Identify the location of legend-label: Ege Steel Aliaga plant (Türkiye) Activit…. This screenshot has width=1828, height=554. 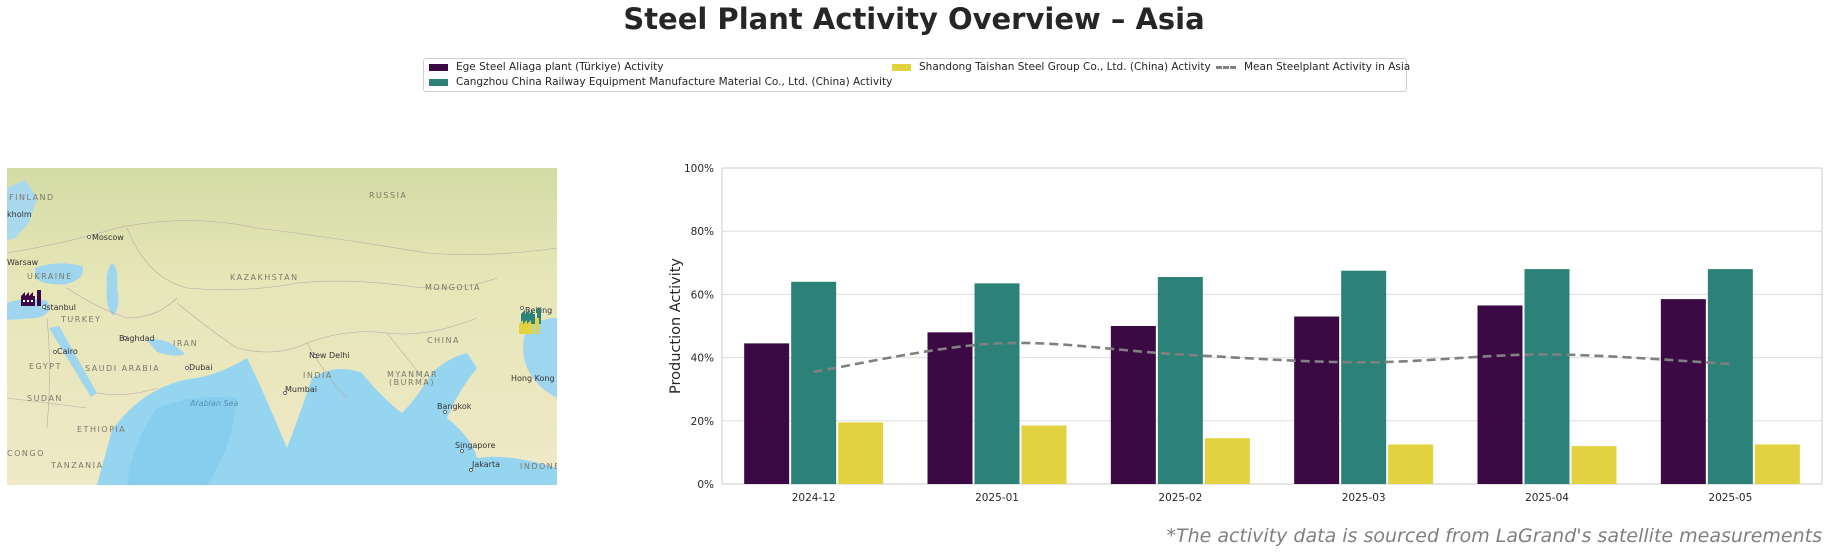
(560, 67).